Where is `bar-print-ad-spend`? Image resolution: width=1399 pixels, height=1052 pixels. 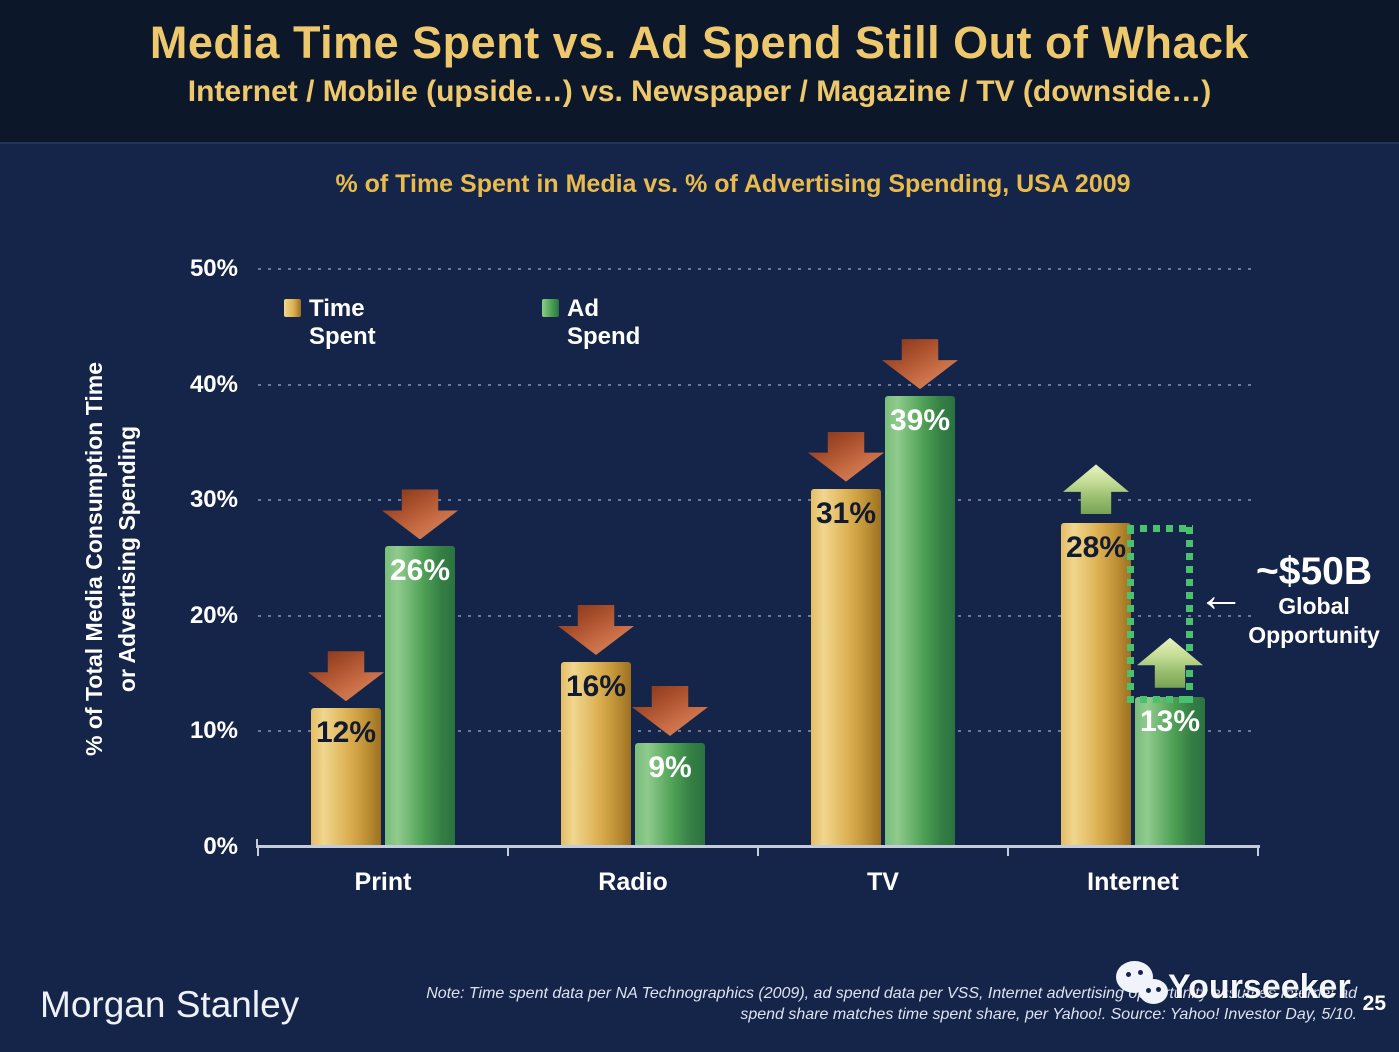
bar-print-ad-spend is located at coordinates (420, 696).